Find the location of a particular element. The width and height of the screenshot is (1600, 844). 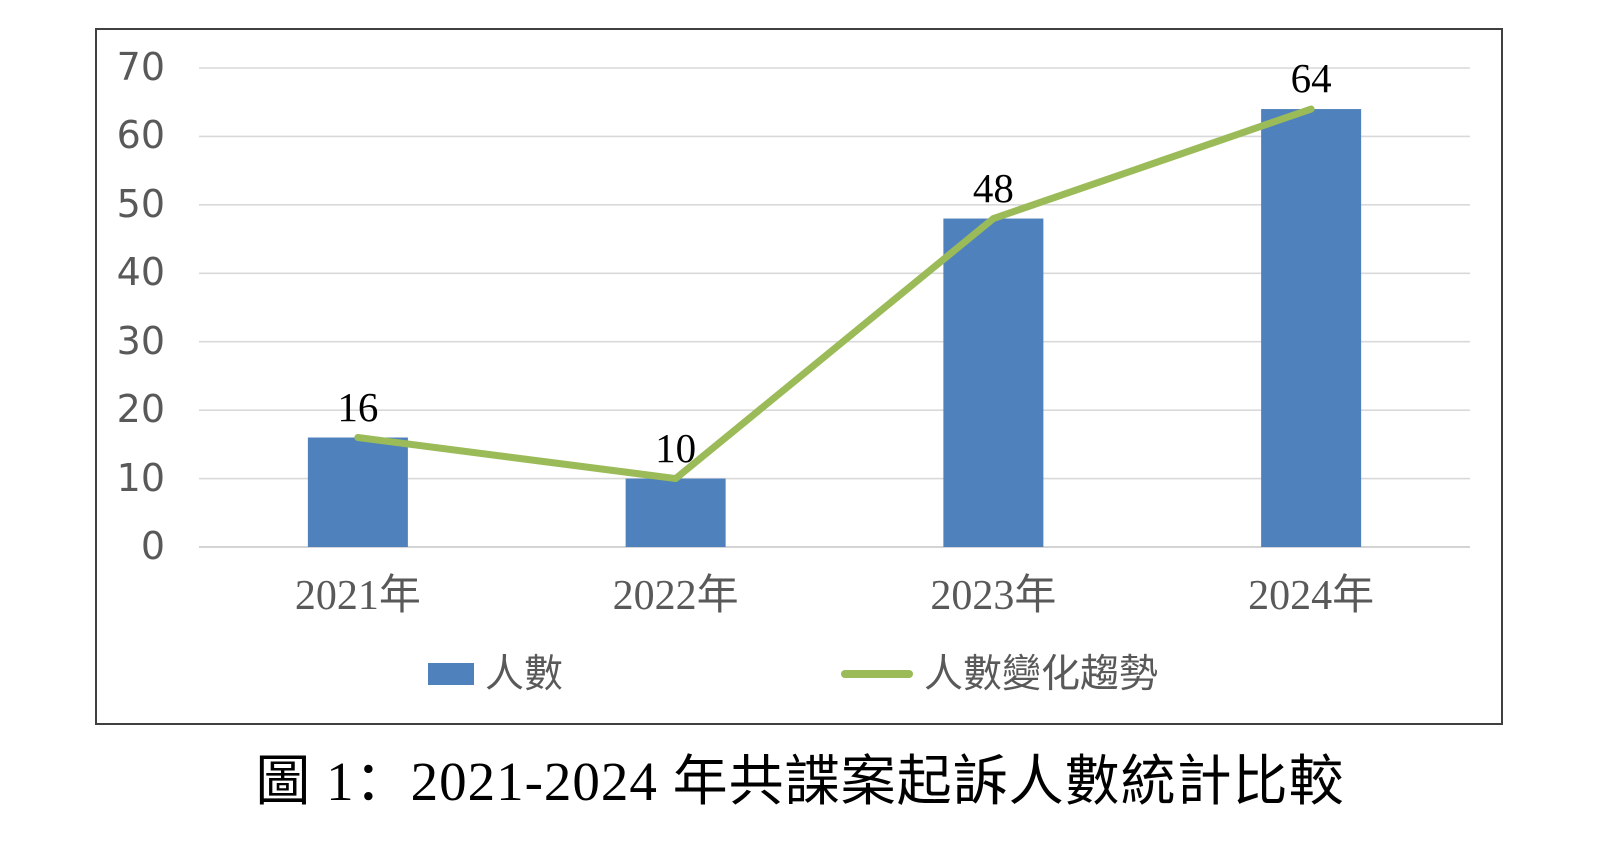

bar-2024年 is located at coordinates (1311, 328).